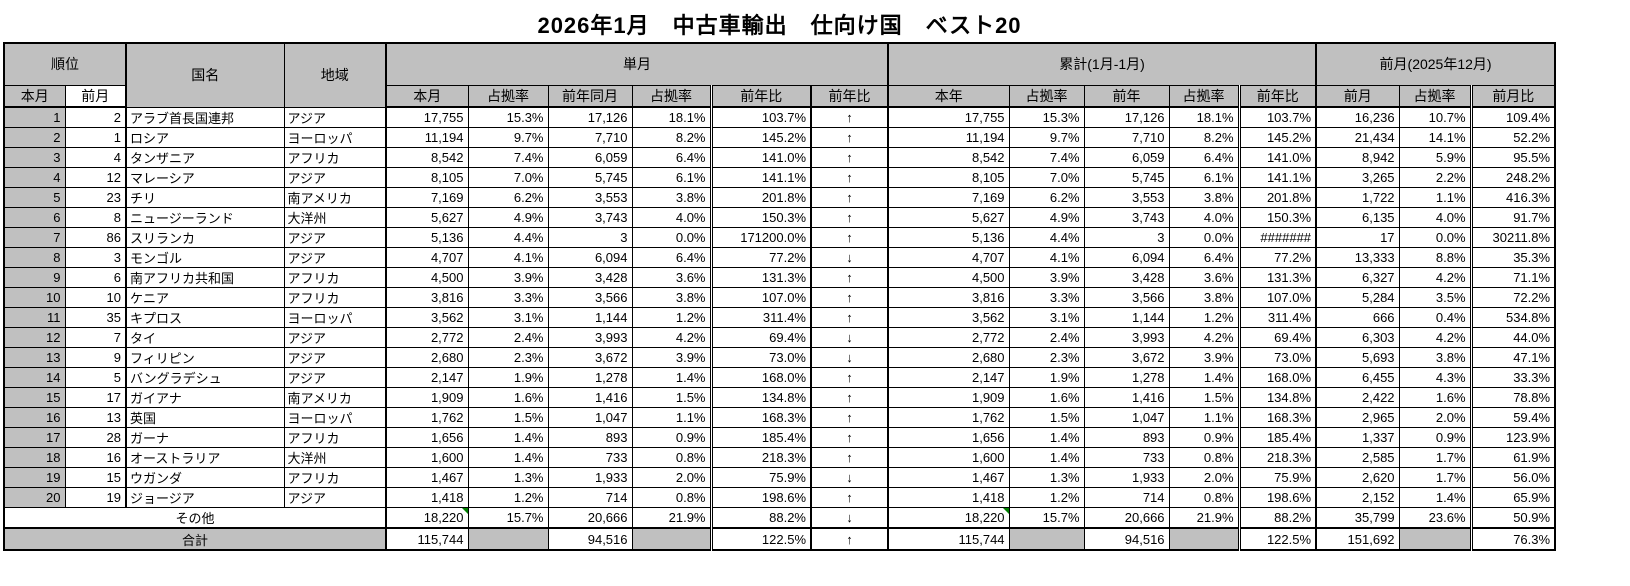  I want to click on cell-monthly-current: 4,707, so click(427, 257).